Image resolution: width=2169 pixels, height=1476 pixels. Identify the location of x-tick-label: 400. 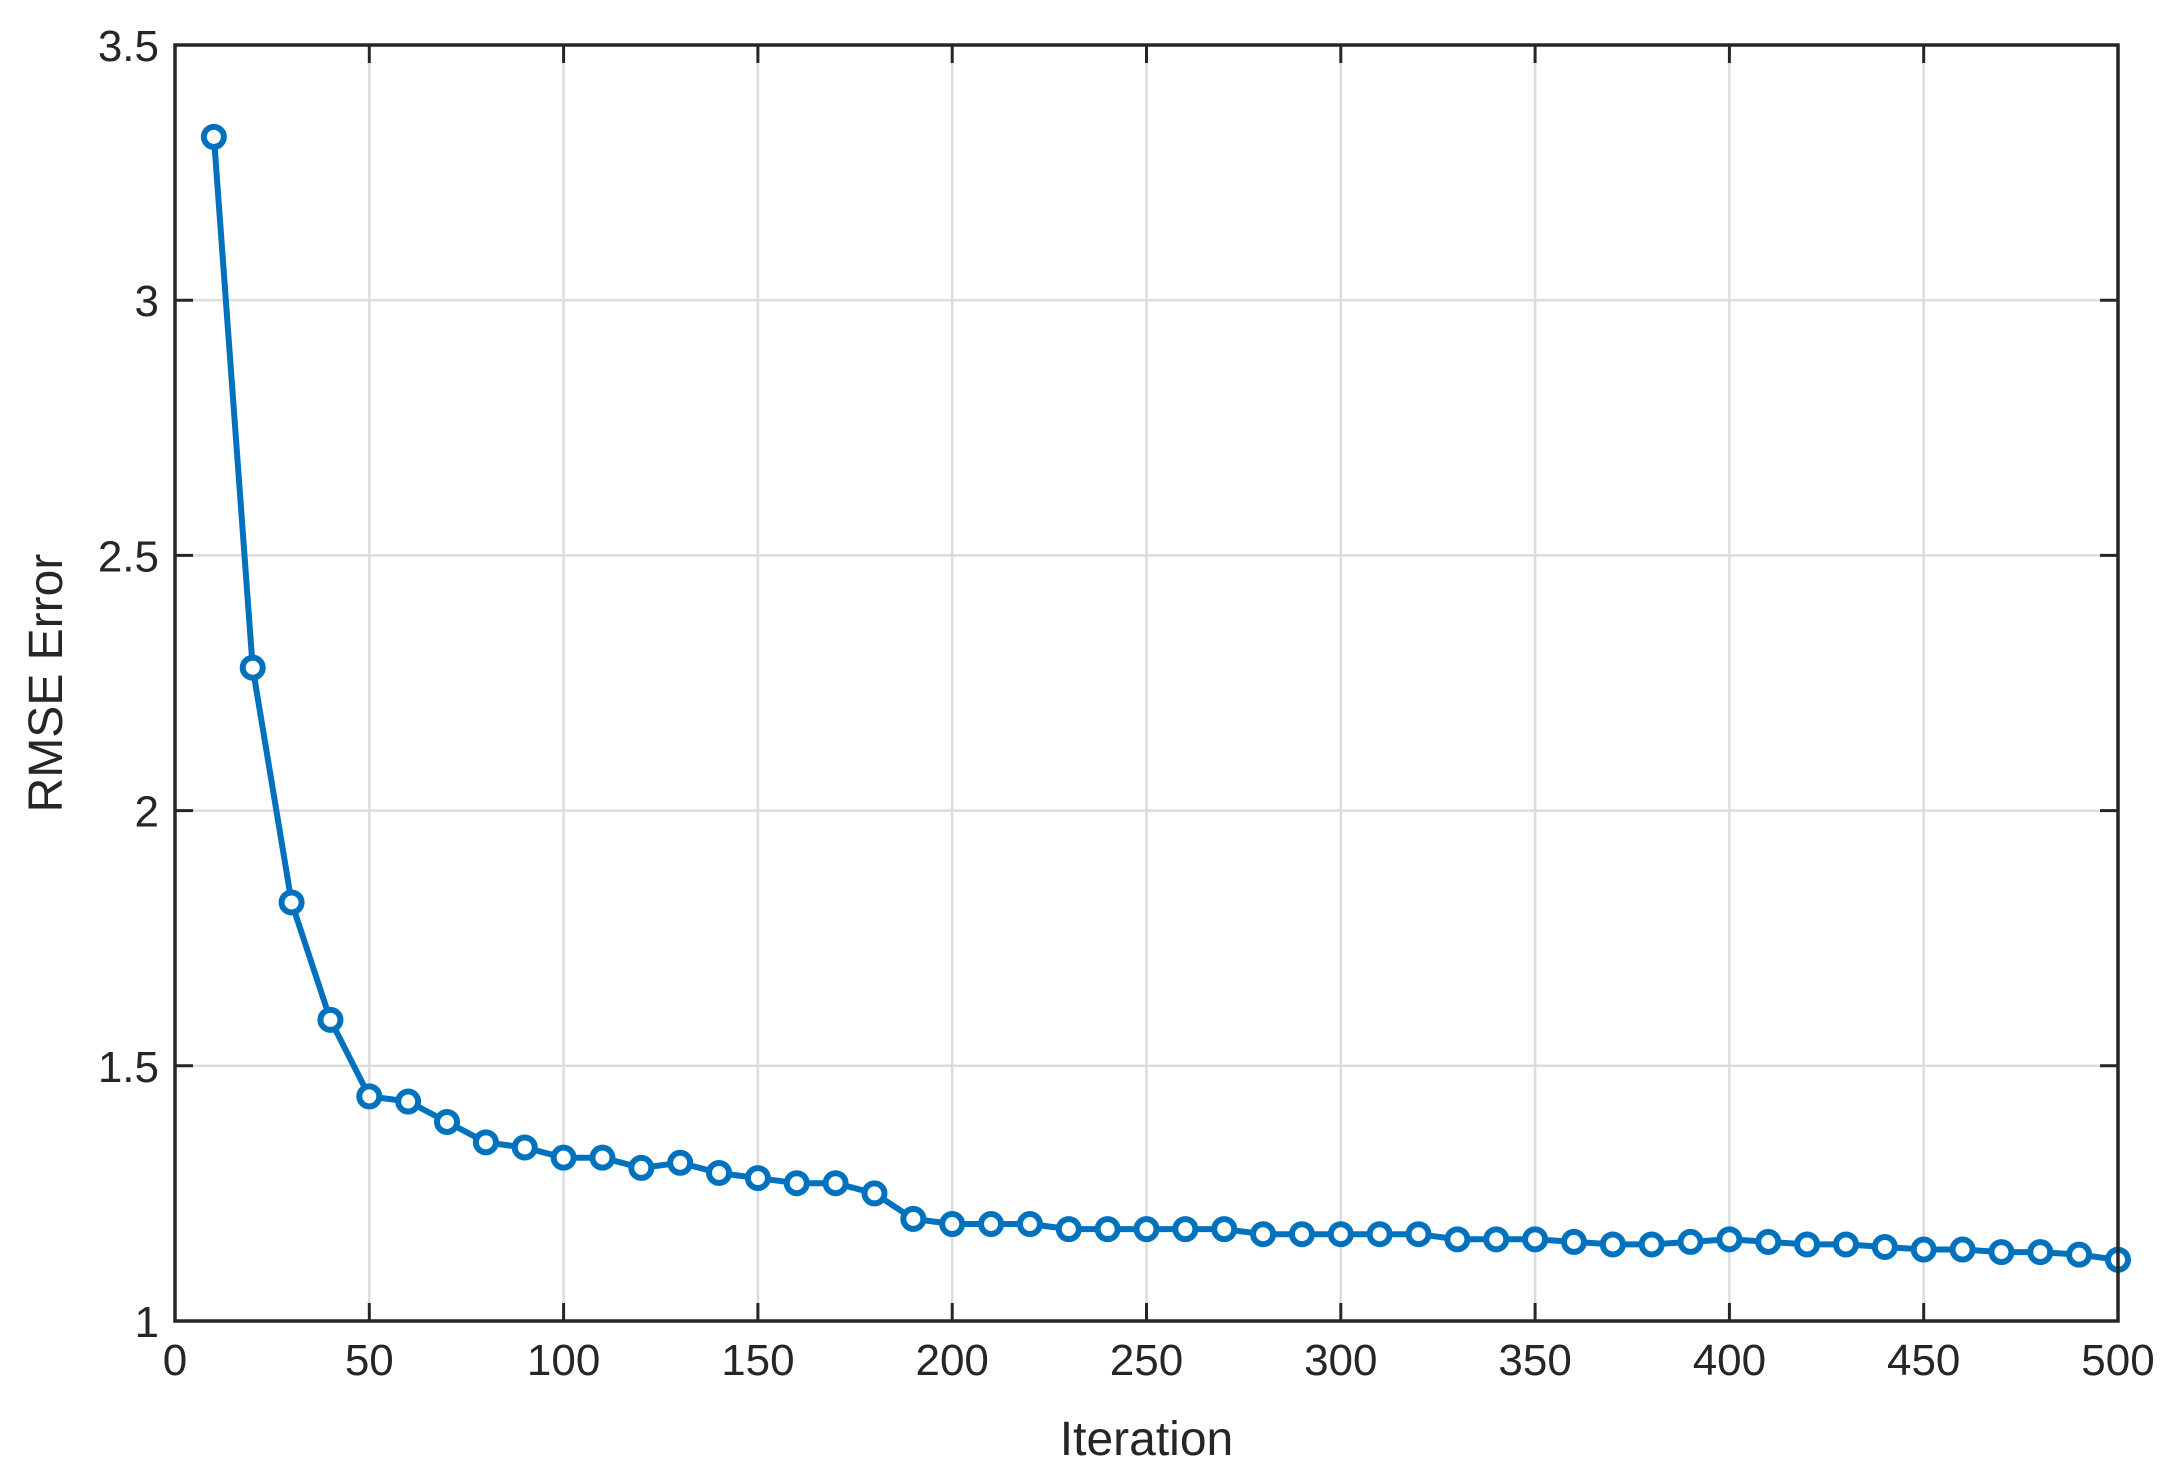
(1729, 1360).